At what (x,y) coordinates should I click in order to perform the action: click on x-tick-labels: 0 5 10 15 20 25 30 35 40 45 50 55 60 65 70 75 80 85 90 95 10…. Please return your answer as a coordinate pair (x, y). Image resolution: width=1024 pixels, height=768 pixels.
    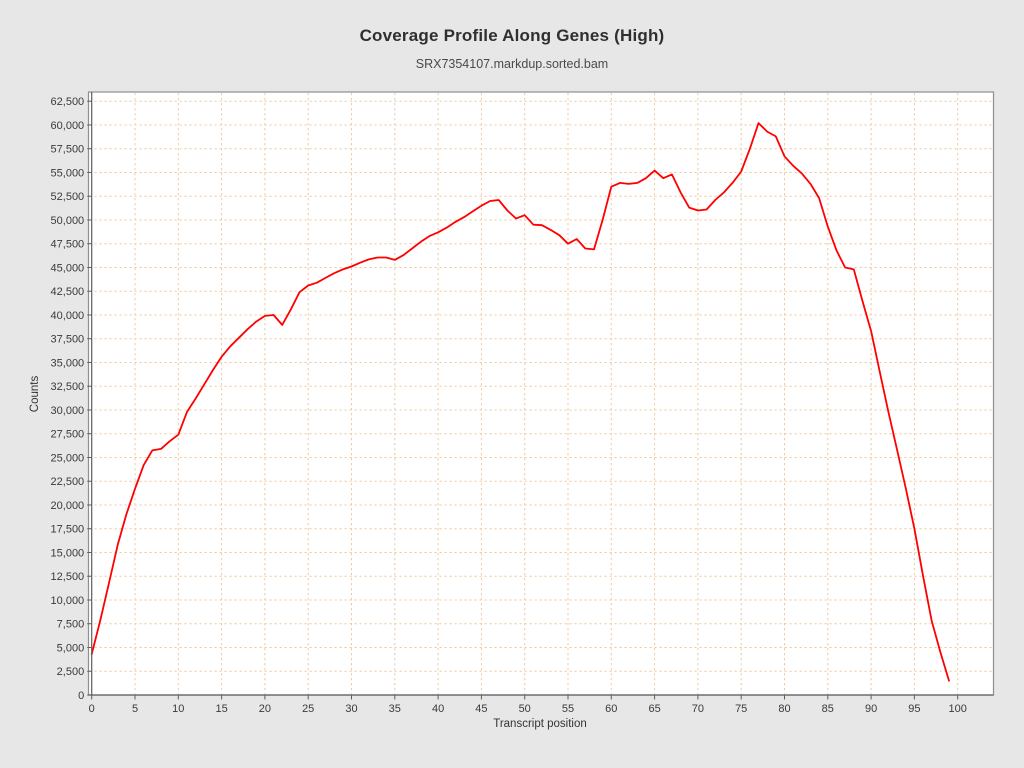
    Looking at the image, I should click on (528, 705).